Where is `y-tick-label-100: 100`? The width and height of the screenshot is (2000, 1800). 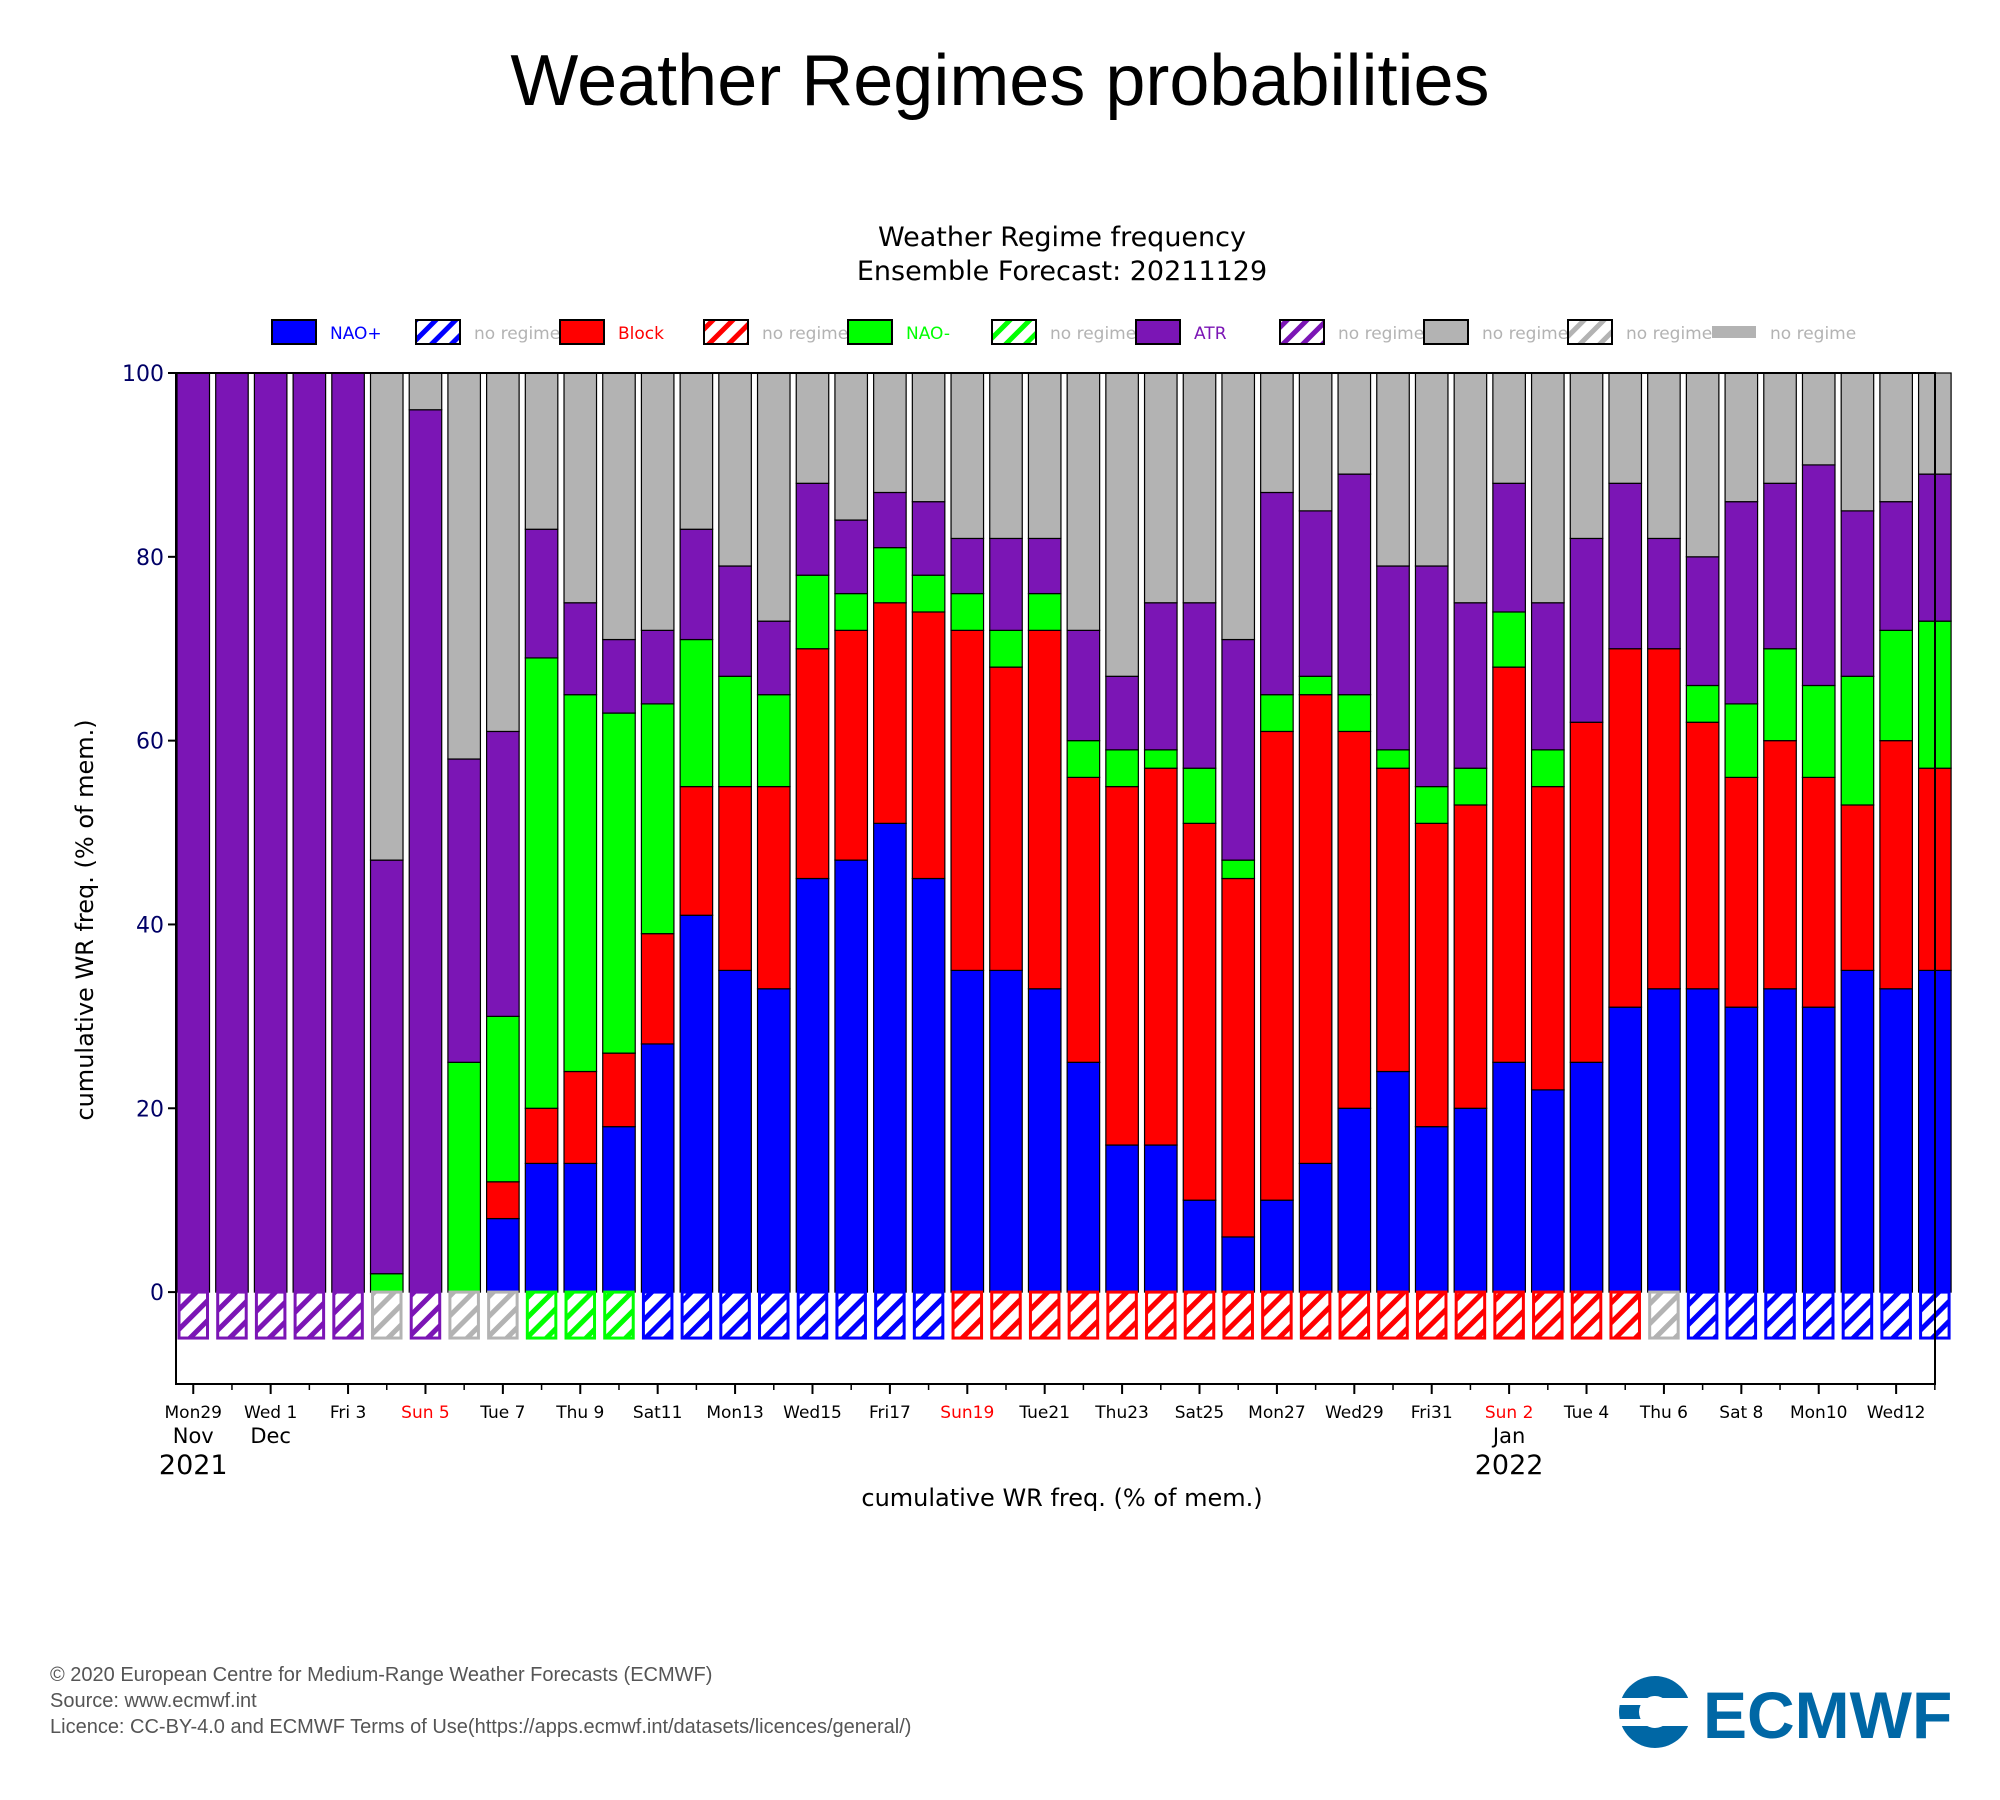
y-tick-label-100: 100 is located at coordinates (143, 374).